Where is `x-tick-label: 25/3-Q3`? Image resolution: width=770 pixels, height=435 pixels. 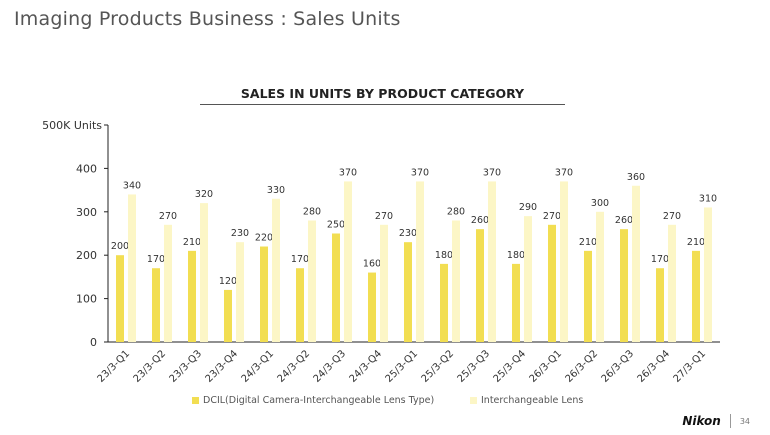 x-tick-label: 25/3-Q3 is located at coordinates (474, 366).